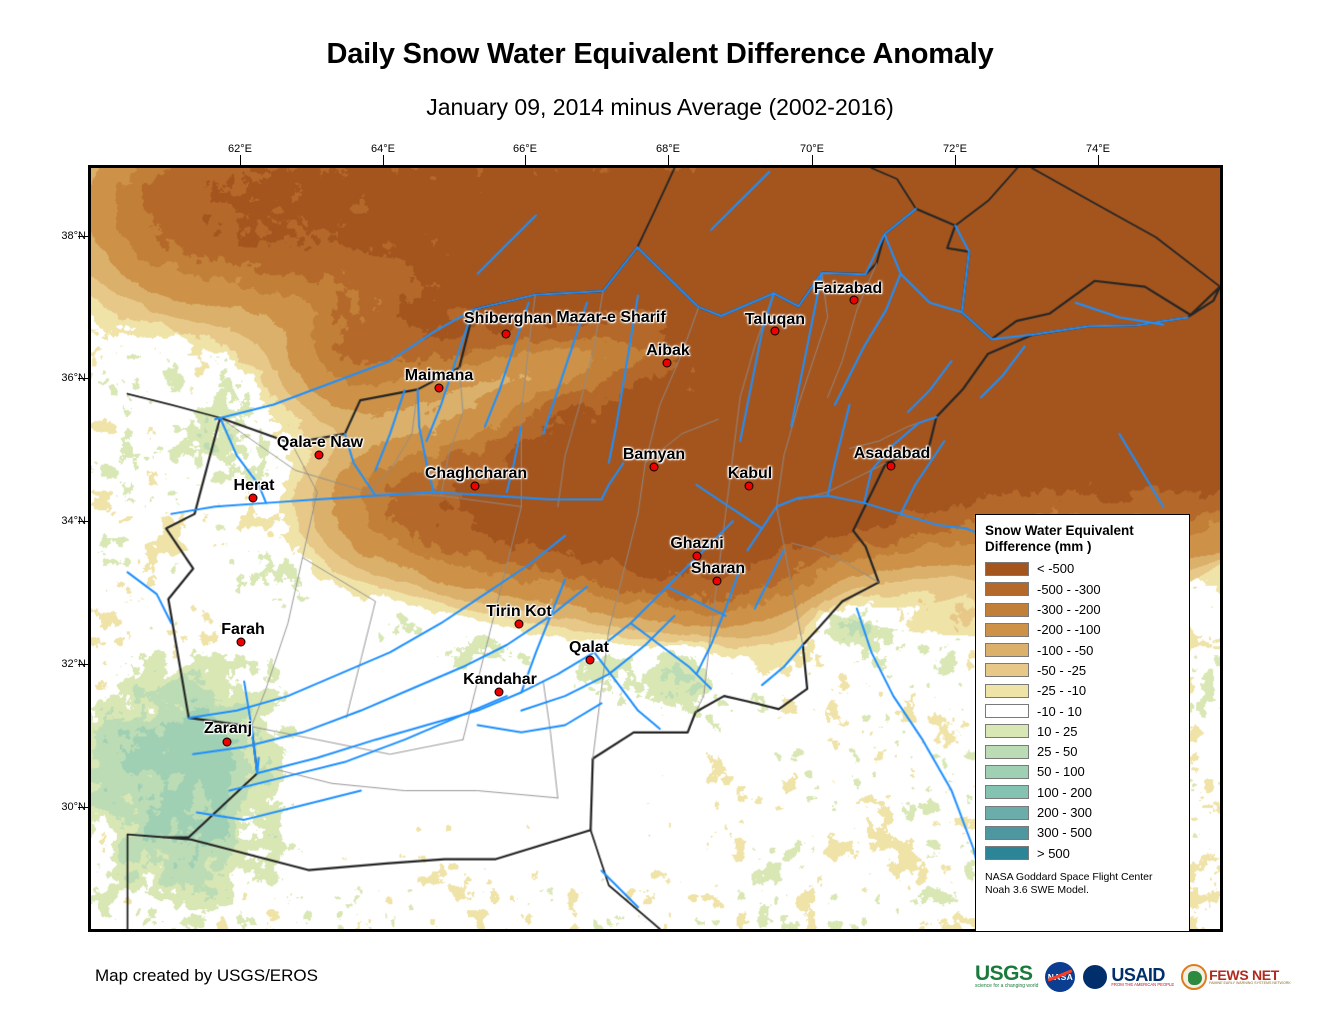 The height and width of the screenshot is (1020, 1320). What do you see at coordinates (654, 467) in the screenshot?
I see `city-marker-bamyan` at bounding box center [654, 467].